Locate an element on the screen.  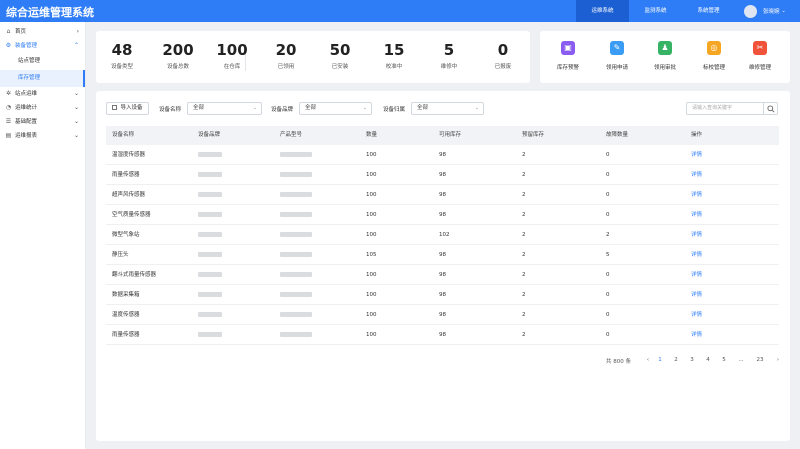
pagination-page: 3 is located at coordinates (692, 360).